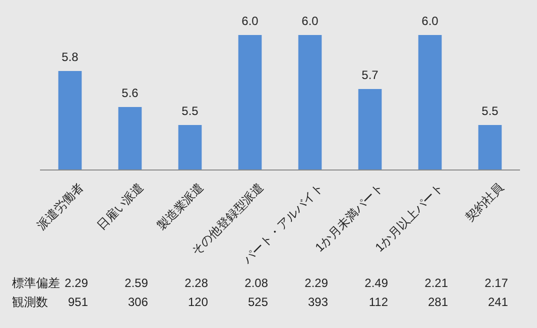  What do you see at coordinates (36, 283) in the screenshot?
I see `text: 標準偏差` at bounding box center [36, 283].